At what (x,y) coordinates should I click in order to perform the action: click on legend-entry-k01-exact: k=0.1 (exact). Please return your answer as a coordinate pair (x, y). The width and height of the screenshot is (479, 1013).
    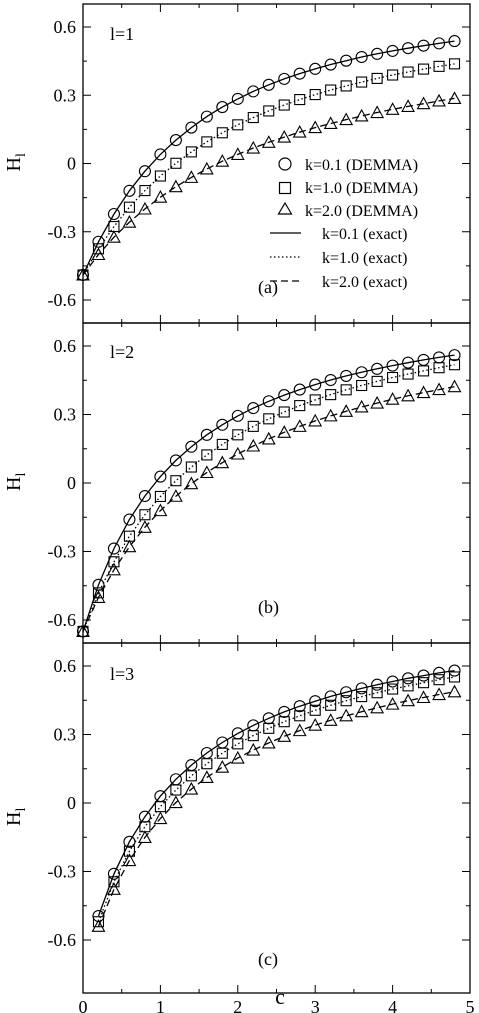
    Looking at the image, I should click on (338, 234).